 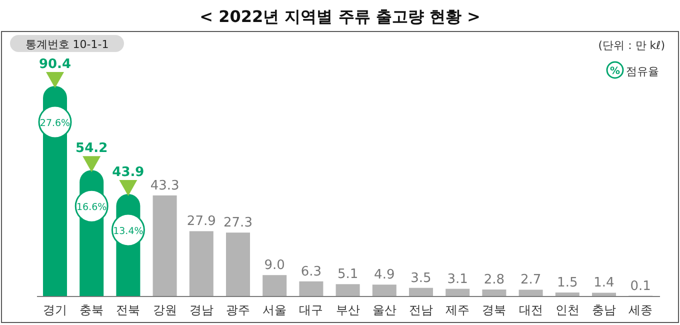 What do you see at coordinates (604, 310) in the screenshot?
I see `x-tick-label: 충남` at bounding box center [604, 310].